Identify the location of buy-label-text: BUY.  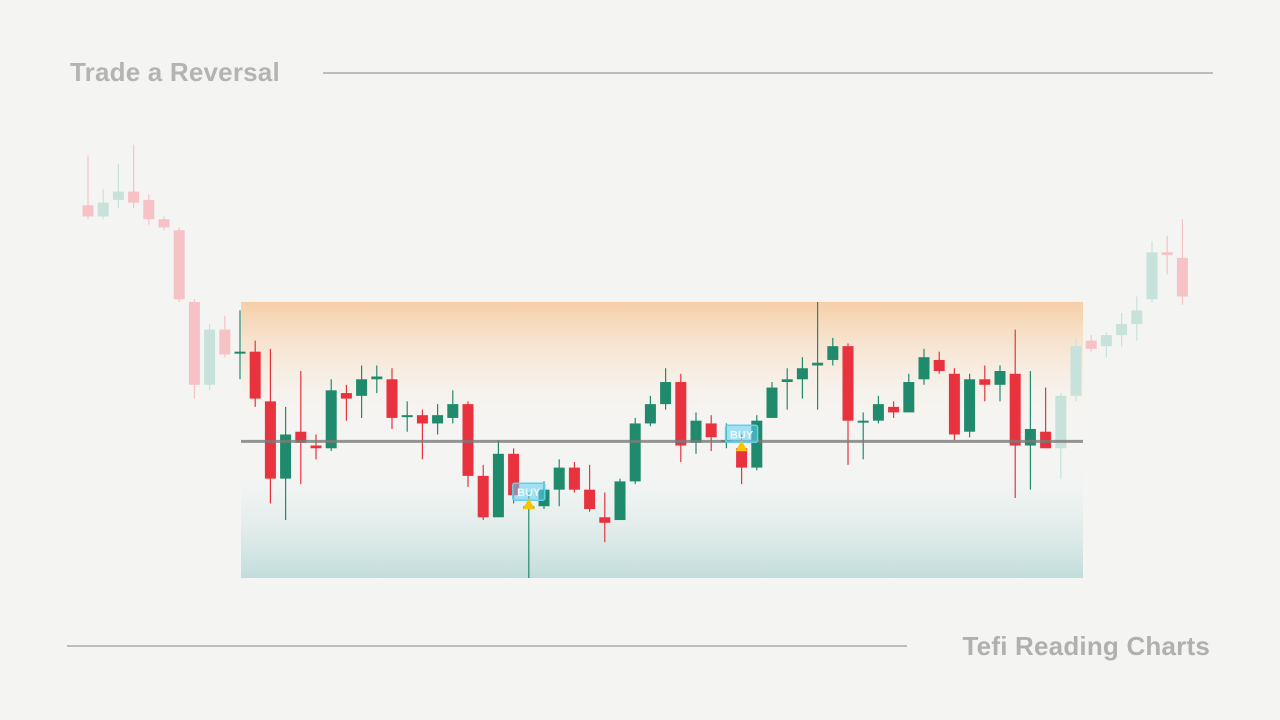
(529, 493).